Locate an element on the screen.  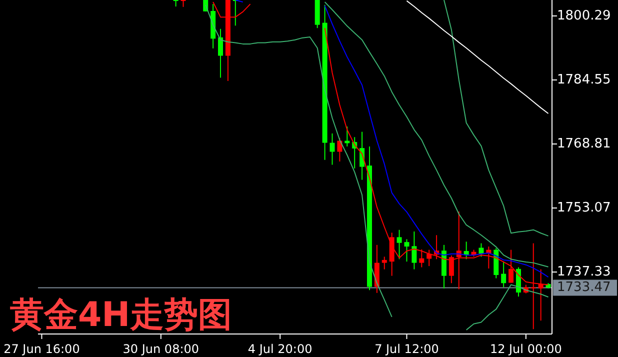
x-tick-label: 12 Jul 00:00 is located at coordinates (526, 349).